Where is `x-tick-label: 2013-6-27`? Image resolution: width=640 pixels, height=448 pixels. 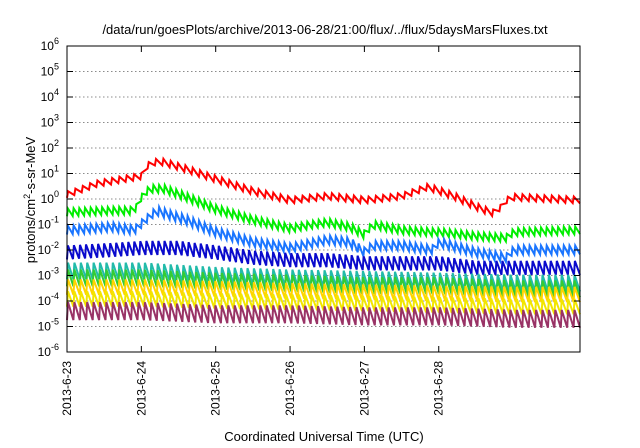
x-tick-label: 2013-6-27 is located at coordinates (364, 388).